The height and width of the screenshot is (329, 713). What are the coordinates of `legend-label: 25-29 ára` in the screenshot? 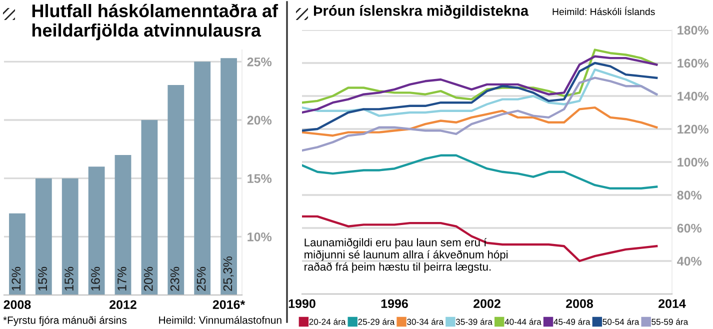 It's located at (376, 321).